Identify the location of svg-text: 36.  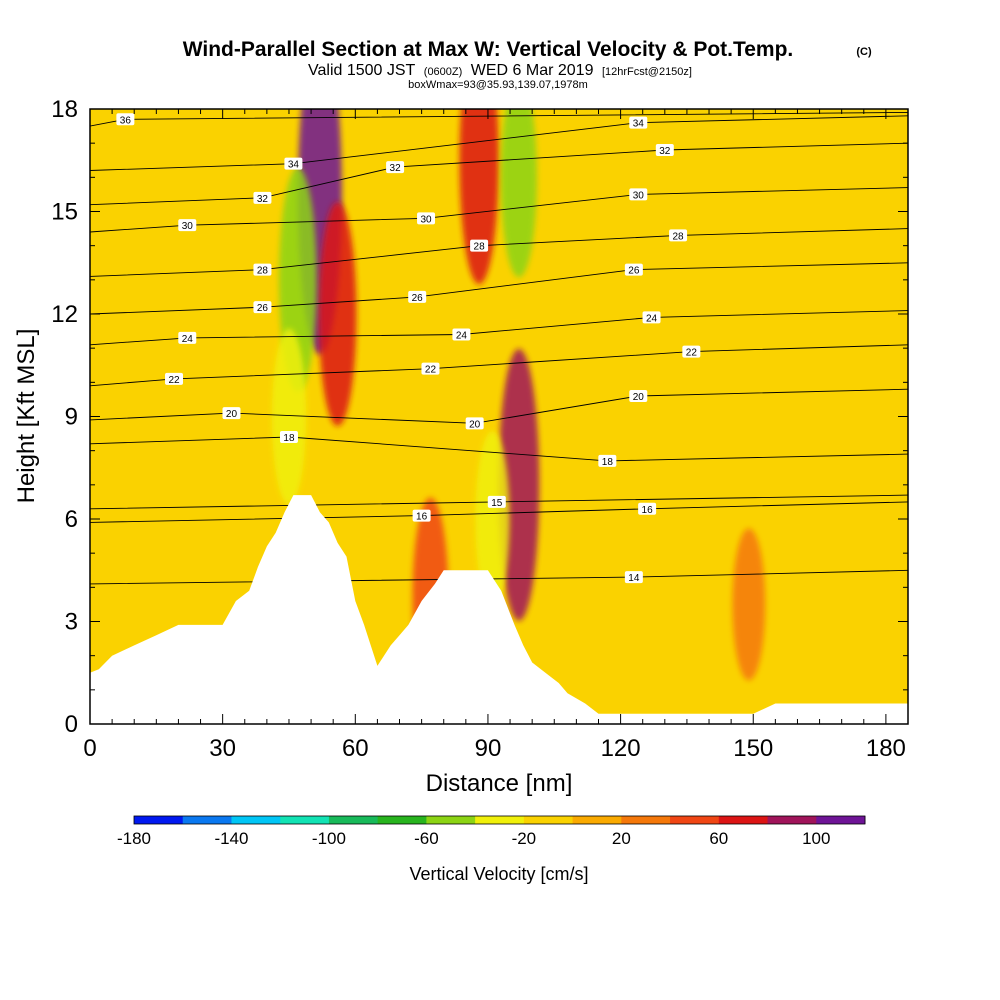
(126, 120).